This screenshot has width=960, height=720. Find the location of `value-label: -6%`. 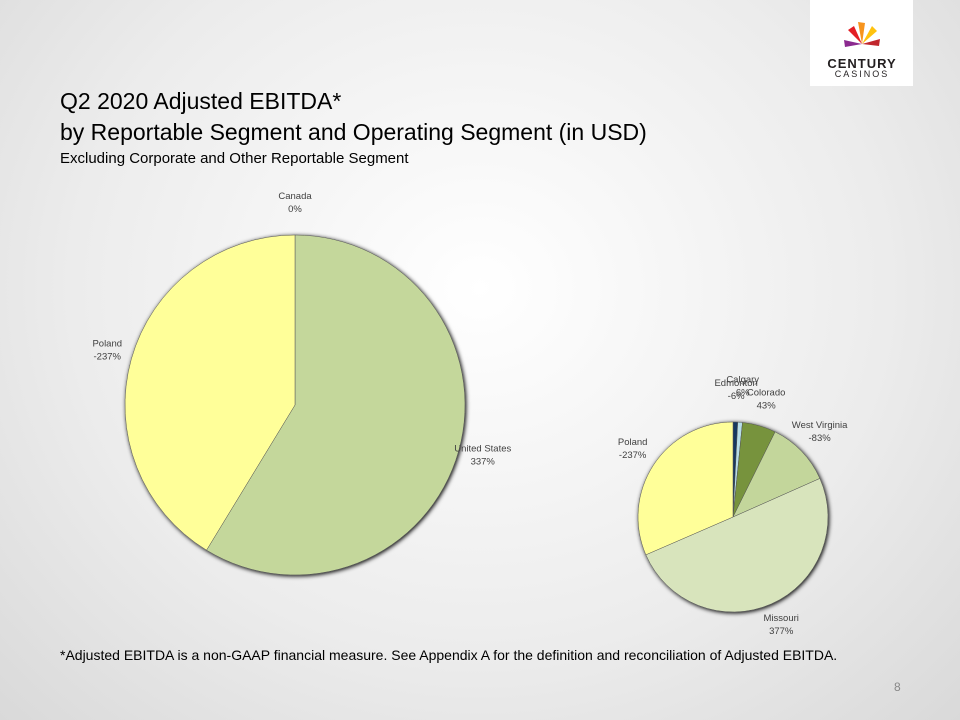

value-label: -6% is located at coordinates (736, 396).